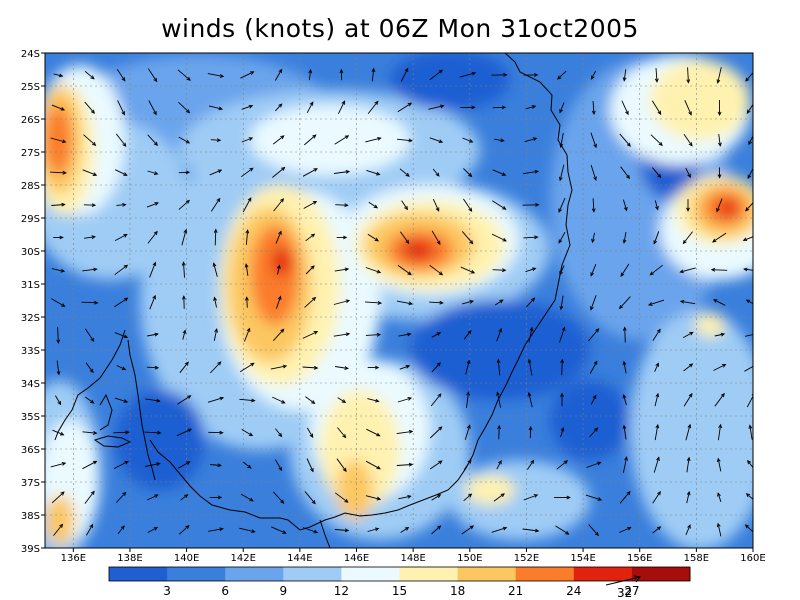 The height and width of the screenshot is (600, 800). Describe the element at coordinates (399, 591) in the screenshot. I see `colorbar-label: 15` at that location.